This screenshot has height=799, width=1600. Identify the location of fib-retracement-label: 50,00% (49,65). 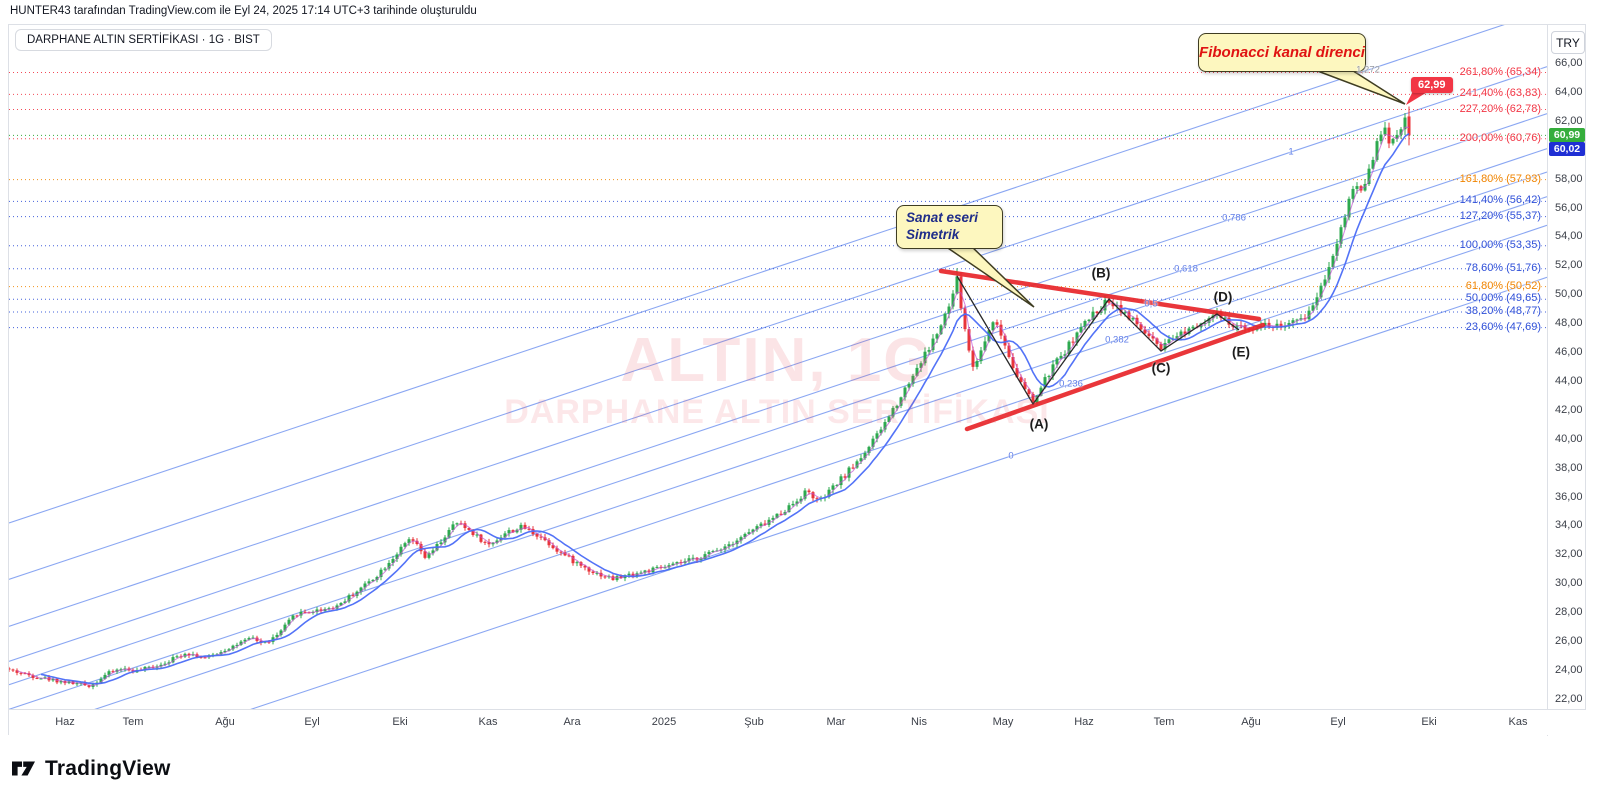
(1503, 298).